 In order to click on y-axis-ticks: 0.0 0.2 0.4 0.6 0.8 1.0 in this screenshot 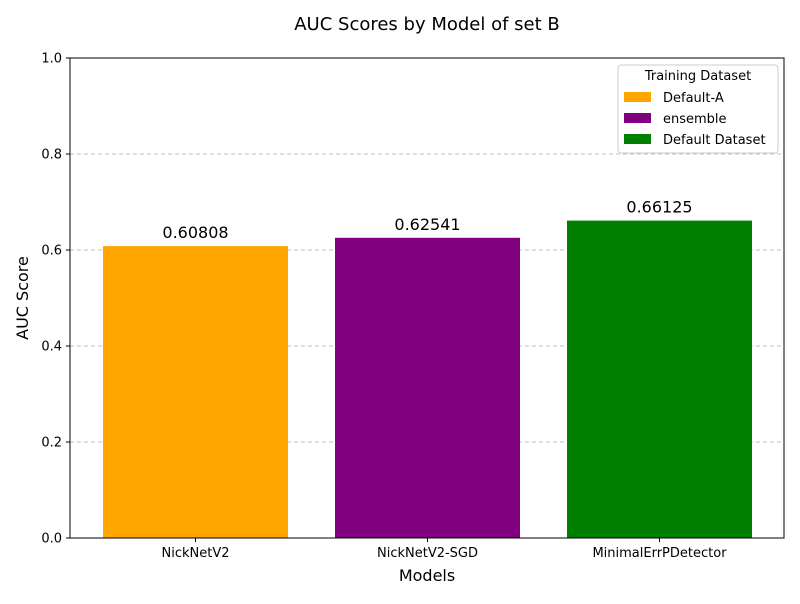, I will do `click(55, 299)`.